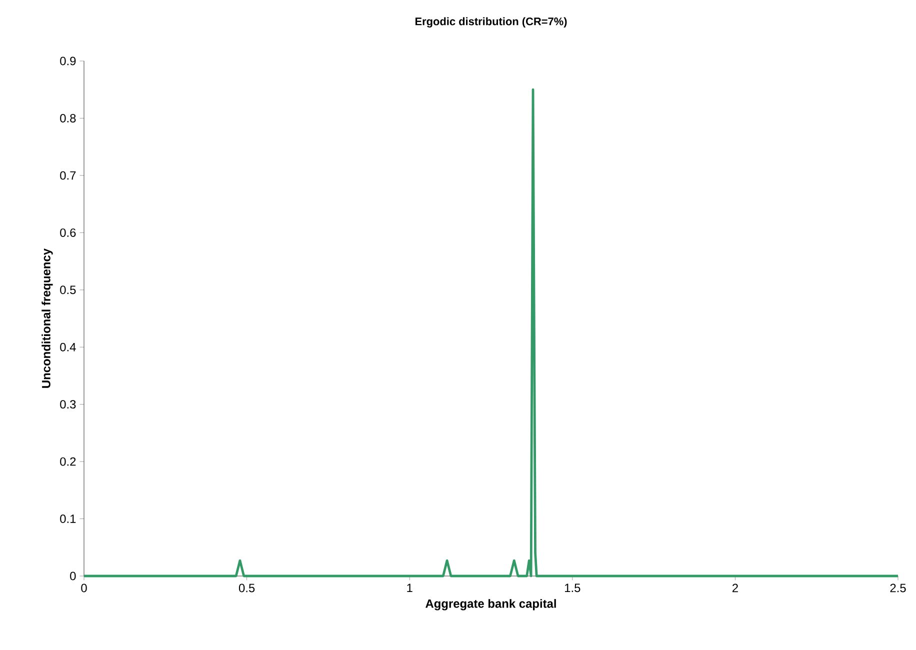  What do you see at coordinates (68, 347) in the screenshot?
I see `y-tick-label: 0.4` at bounding box center [68, 347].